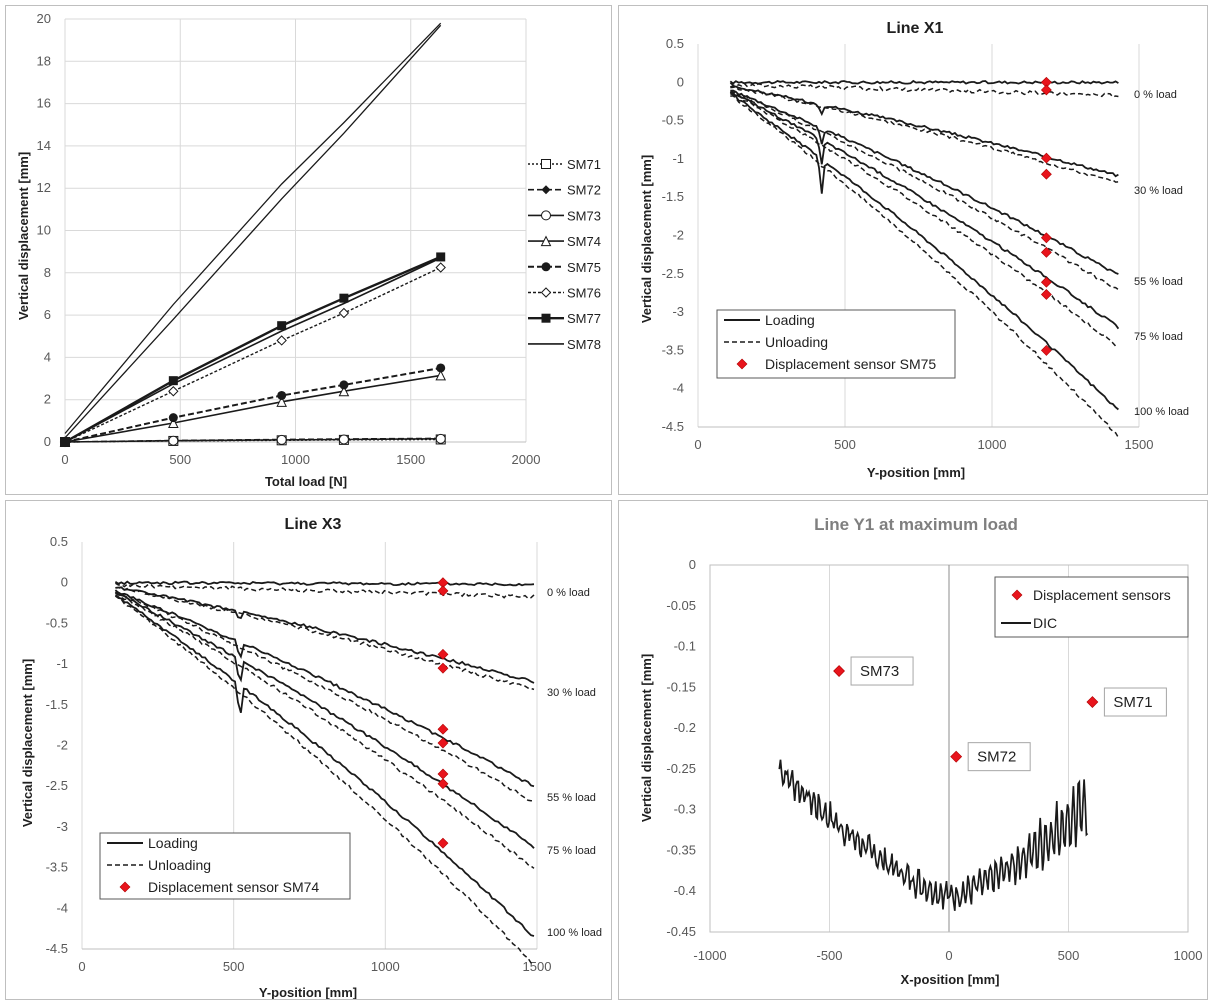 The image size is (1208, 1001). What do you see at coordinates (252, 405) in the screenshot?
I see `series-line-sm75` at bounding box center [252, 405].